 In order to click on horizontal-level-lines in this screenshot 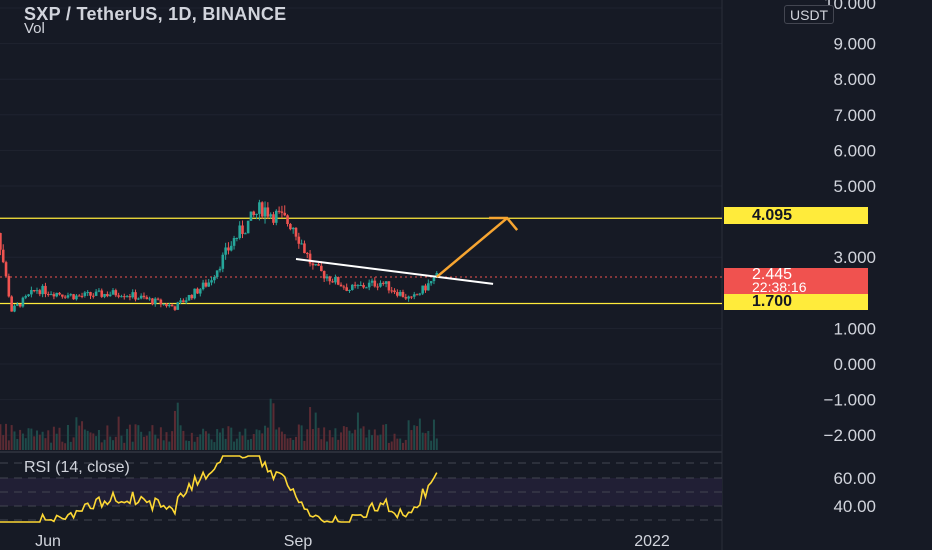, I will do `click(361, 261)`.